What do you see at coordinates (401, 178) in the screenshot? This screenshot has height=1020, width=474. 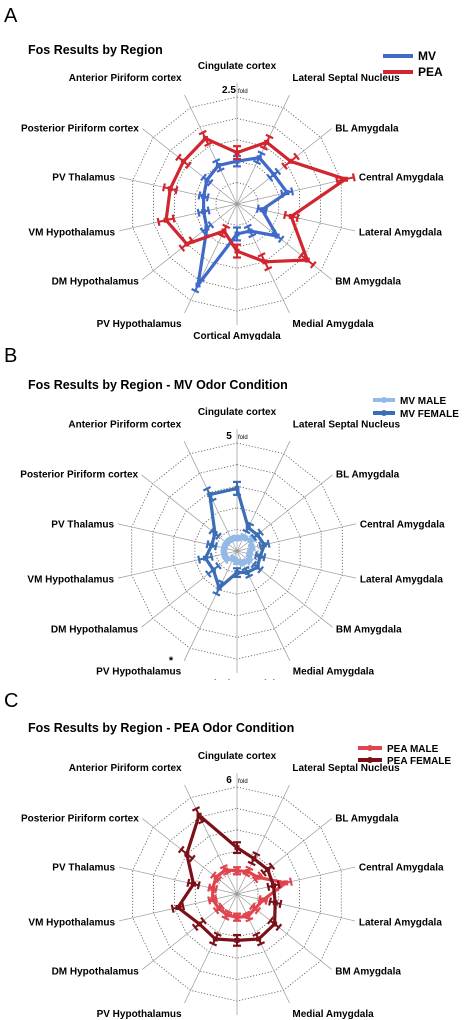 I see `category-label: Central Amygdala` at bounding box center [401, 178].